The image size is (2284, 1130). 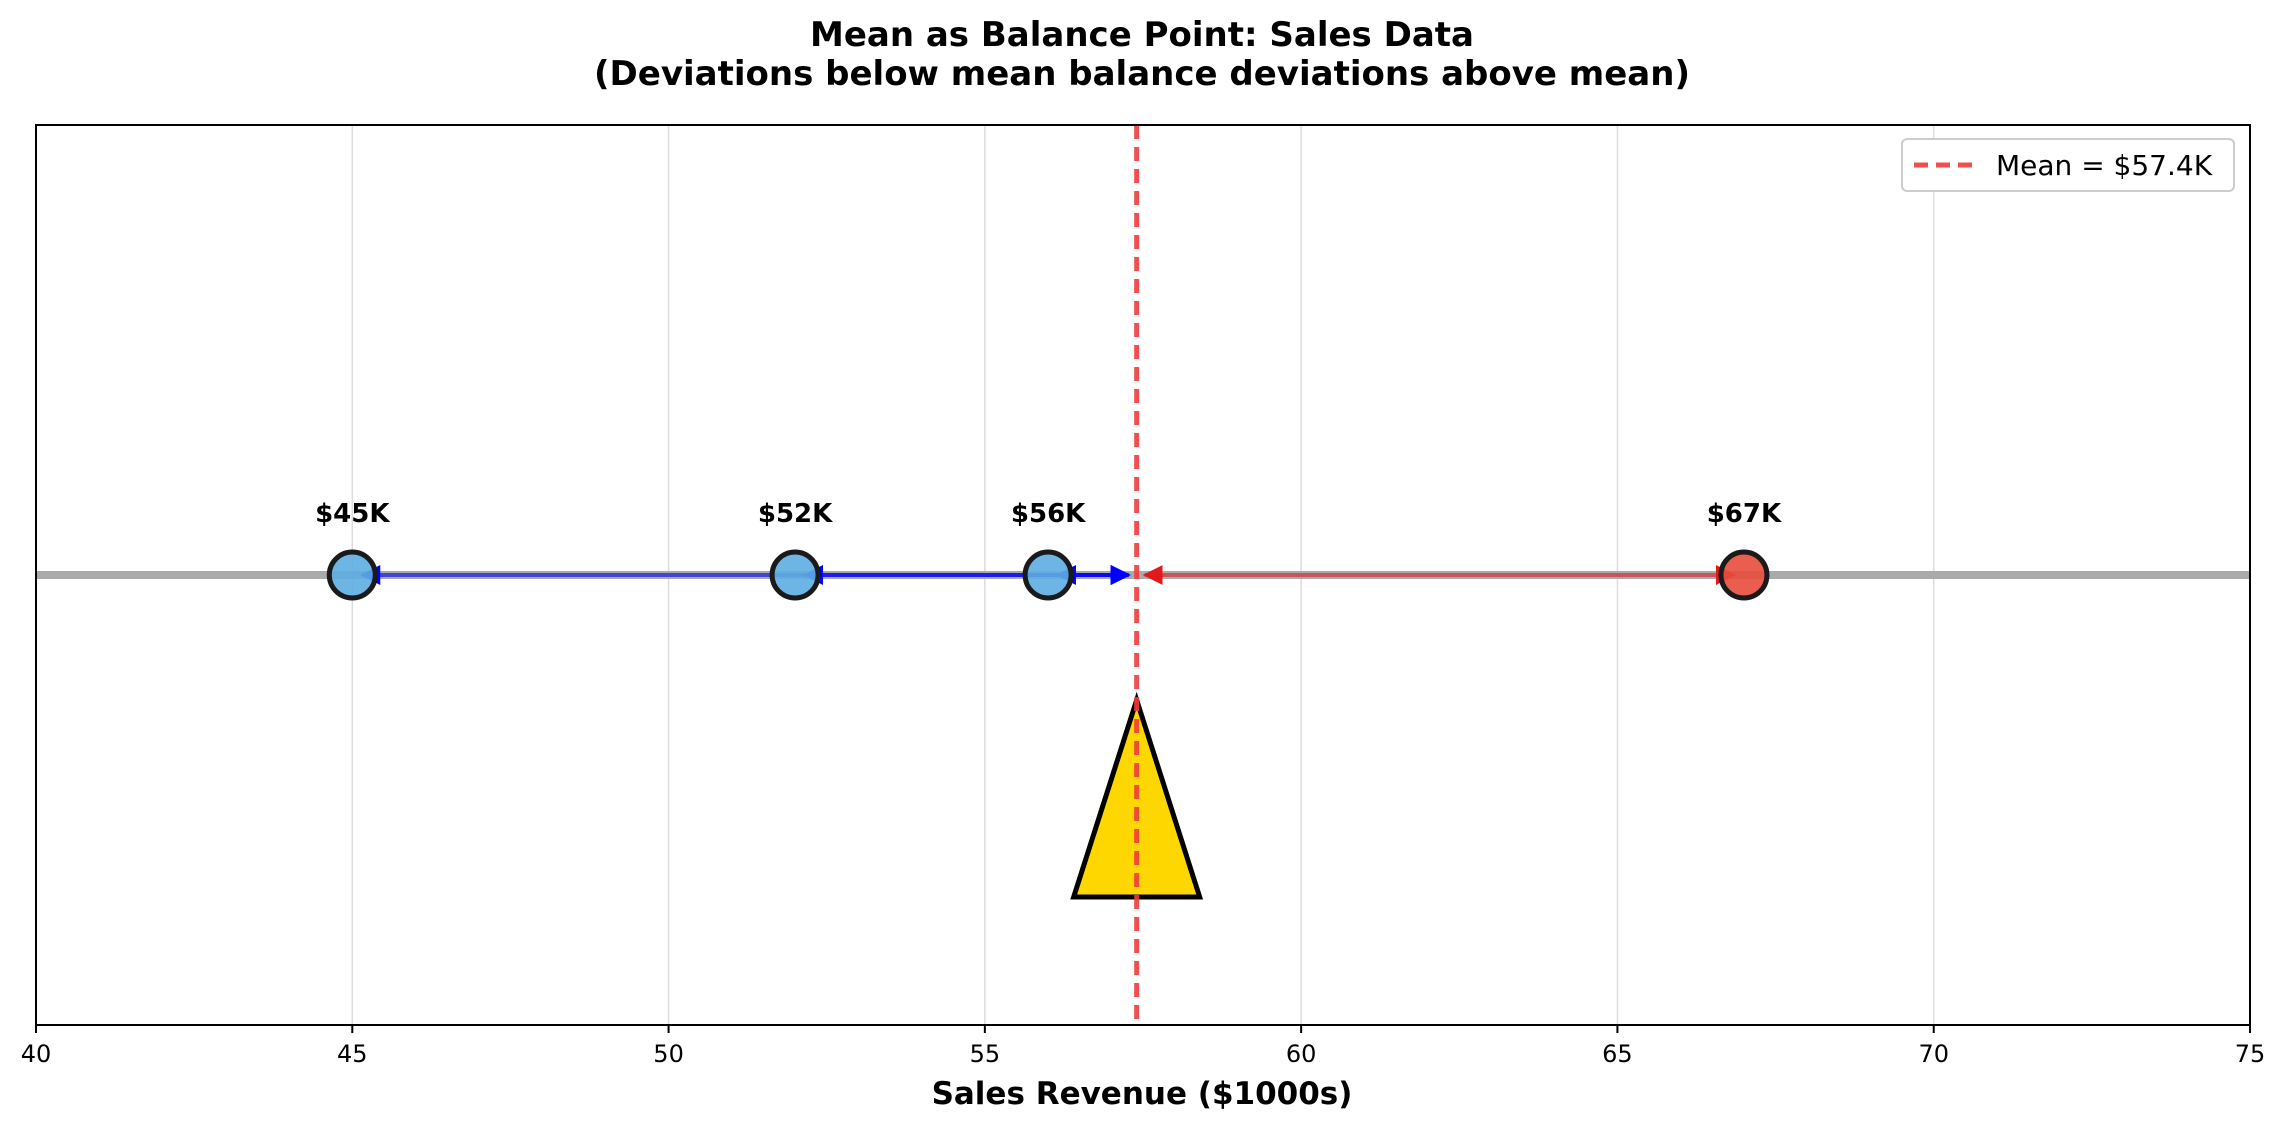 I want to click on point-label-67: $67K, so click(x=1744, y=514).